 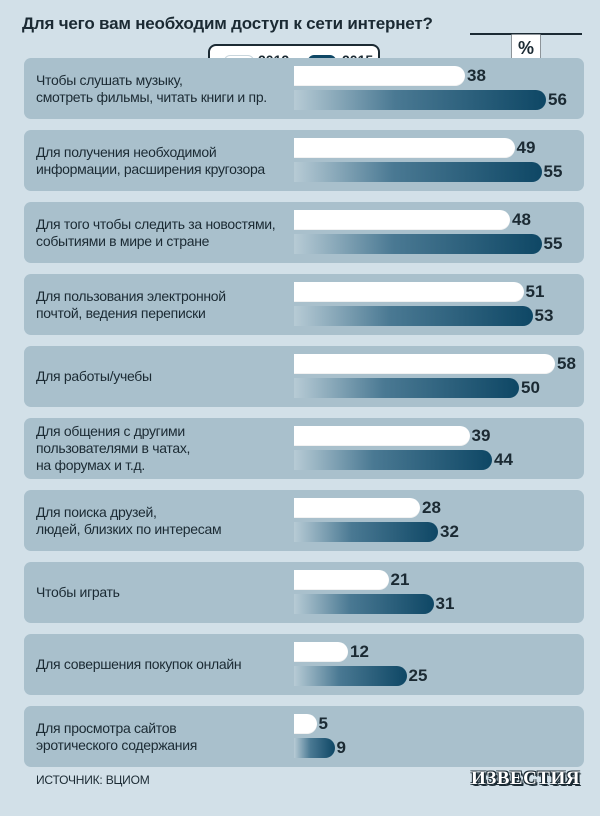 I want to click on category-label: Для совершения покупок онлайн, so click(x=139, y=664).